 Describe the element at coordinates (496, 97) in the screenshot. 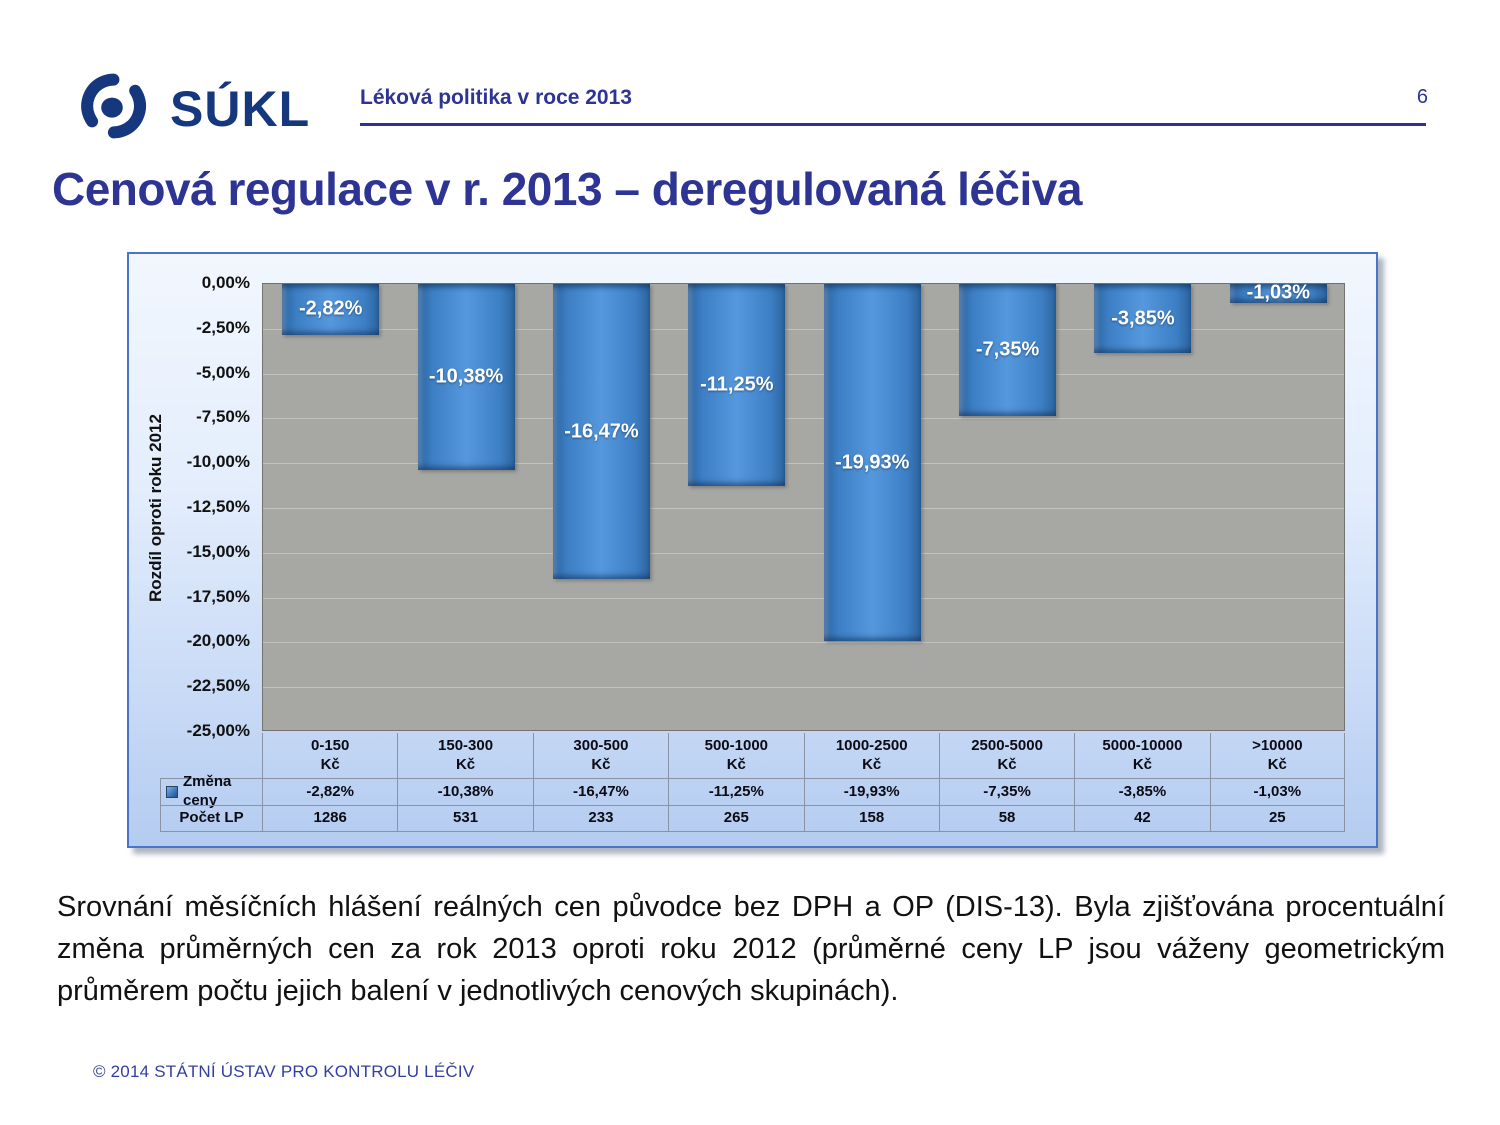

I see `header-title: Léková politika v roce 2013` at that location.